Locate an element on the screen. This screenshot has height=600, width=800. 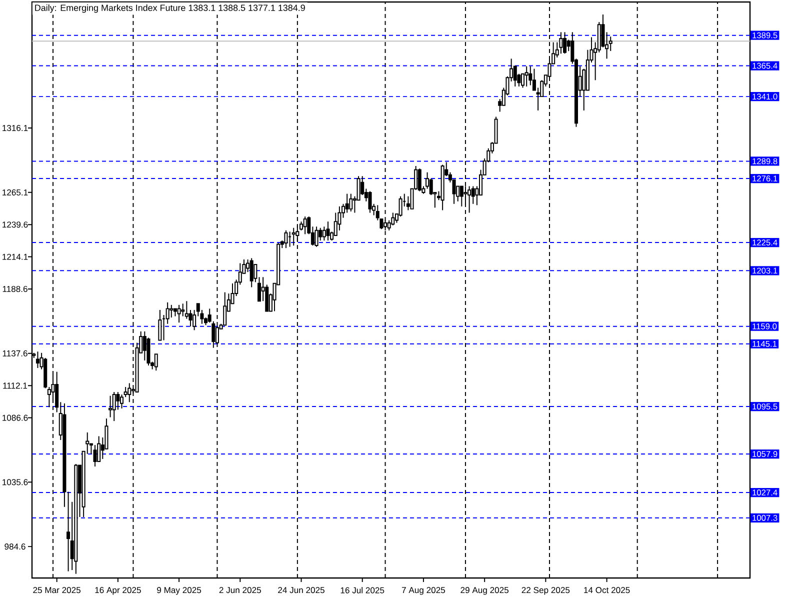
ref-line-label: 1389.5 is located at coordinates (765, 35).